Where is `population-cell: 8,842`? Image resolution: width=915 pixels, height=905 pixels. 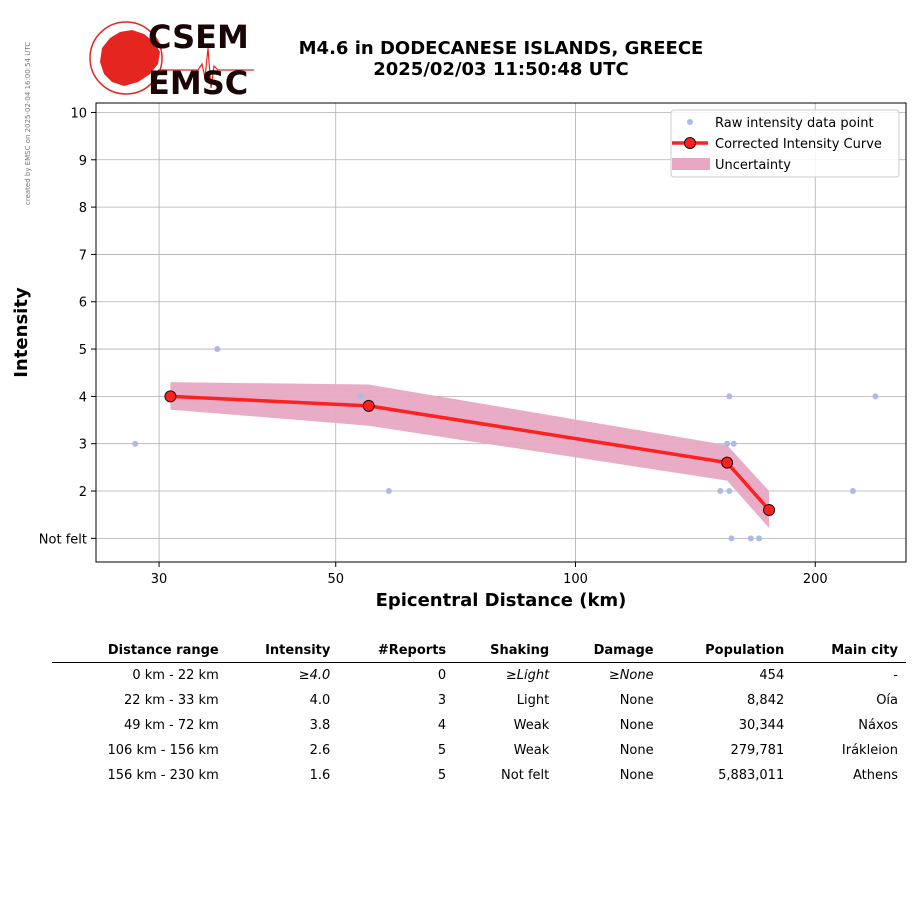
population-cell: 8,842 is located at coordinates (766, 700).